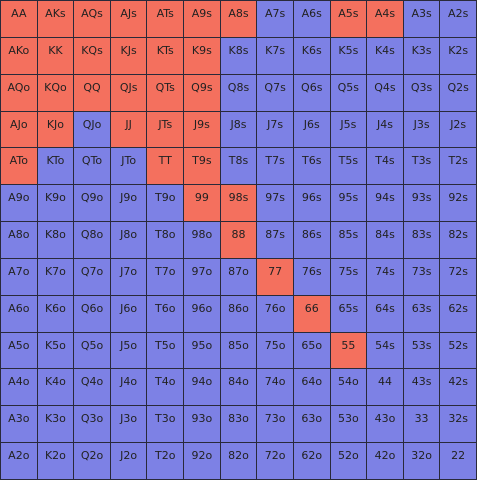 The height and width of the screenshot is (480, 477). What do you see at coordinates (166, 167) in the screenshot?
I see `hand-cell: TT` at bounding box center [166, 167].